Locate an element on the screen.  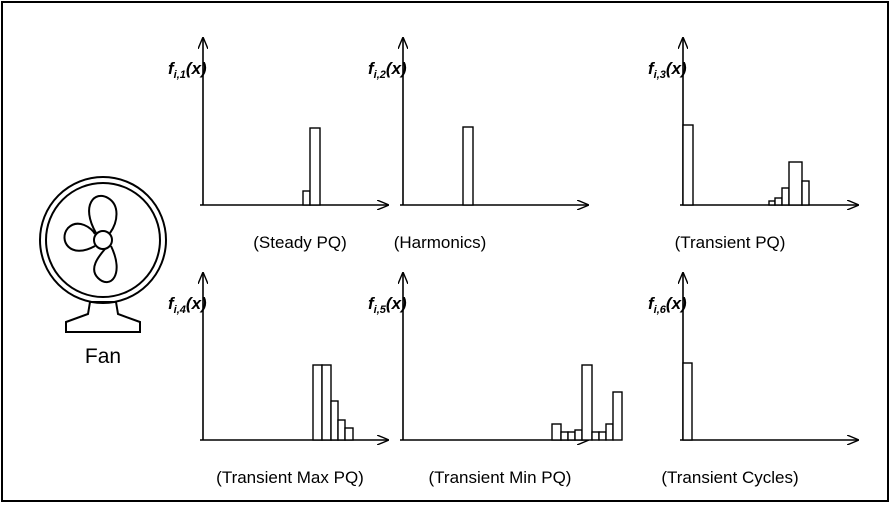
panel-caption: (Transient PQ) is located at coordinates (730, 242).